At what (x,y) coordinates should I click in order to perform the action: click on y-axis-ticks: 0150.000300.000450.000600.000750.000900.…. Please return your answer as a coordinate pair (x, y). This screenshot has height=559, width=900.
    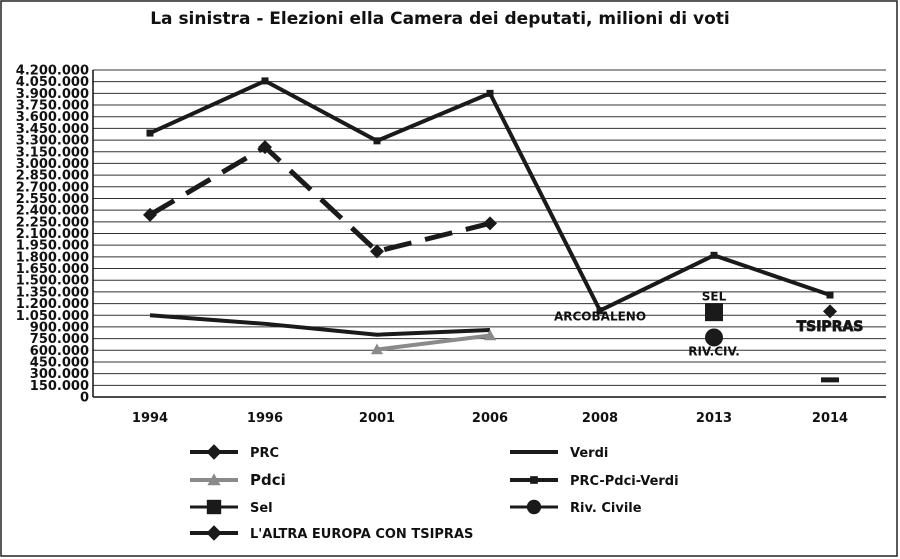
    Looking at the image, I should click on (52, 235).